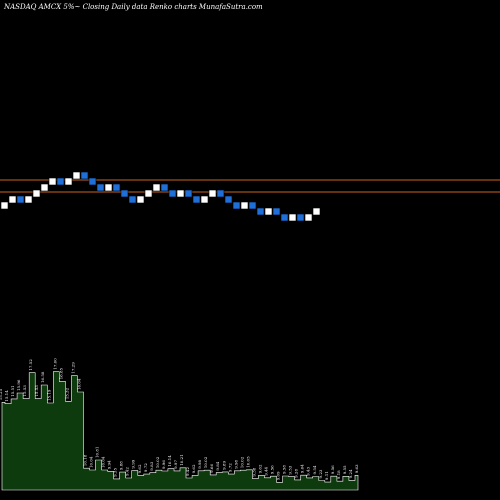 The image size is (500, 500). Describe the element at coordinates (36, 391) in the screenshot. I see `value-label-7: 15.53` at that location.